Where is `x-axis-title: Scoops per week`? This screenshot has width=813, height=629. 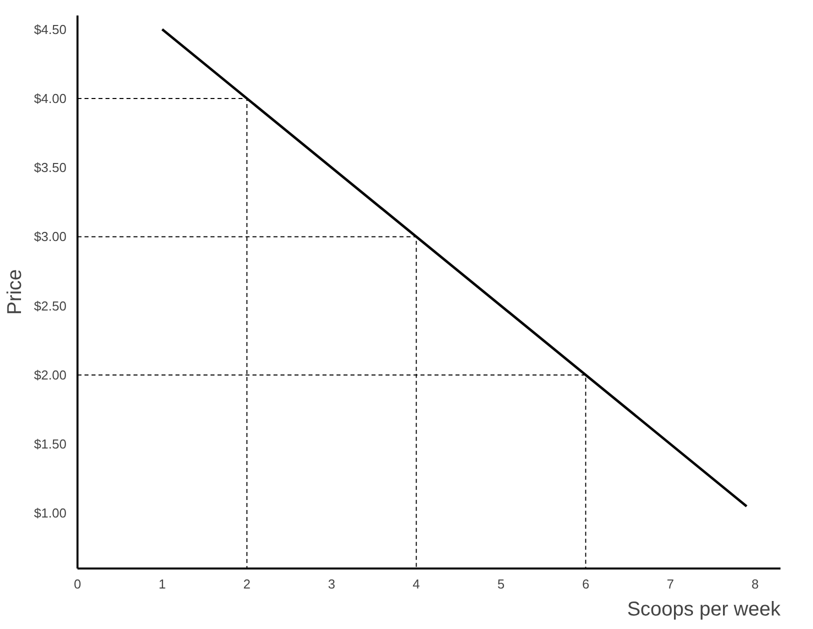 x-axis-title: Scoops per week is located at coordinates (704, 609).